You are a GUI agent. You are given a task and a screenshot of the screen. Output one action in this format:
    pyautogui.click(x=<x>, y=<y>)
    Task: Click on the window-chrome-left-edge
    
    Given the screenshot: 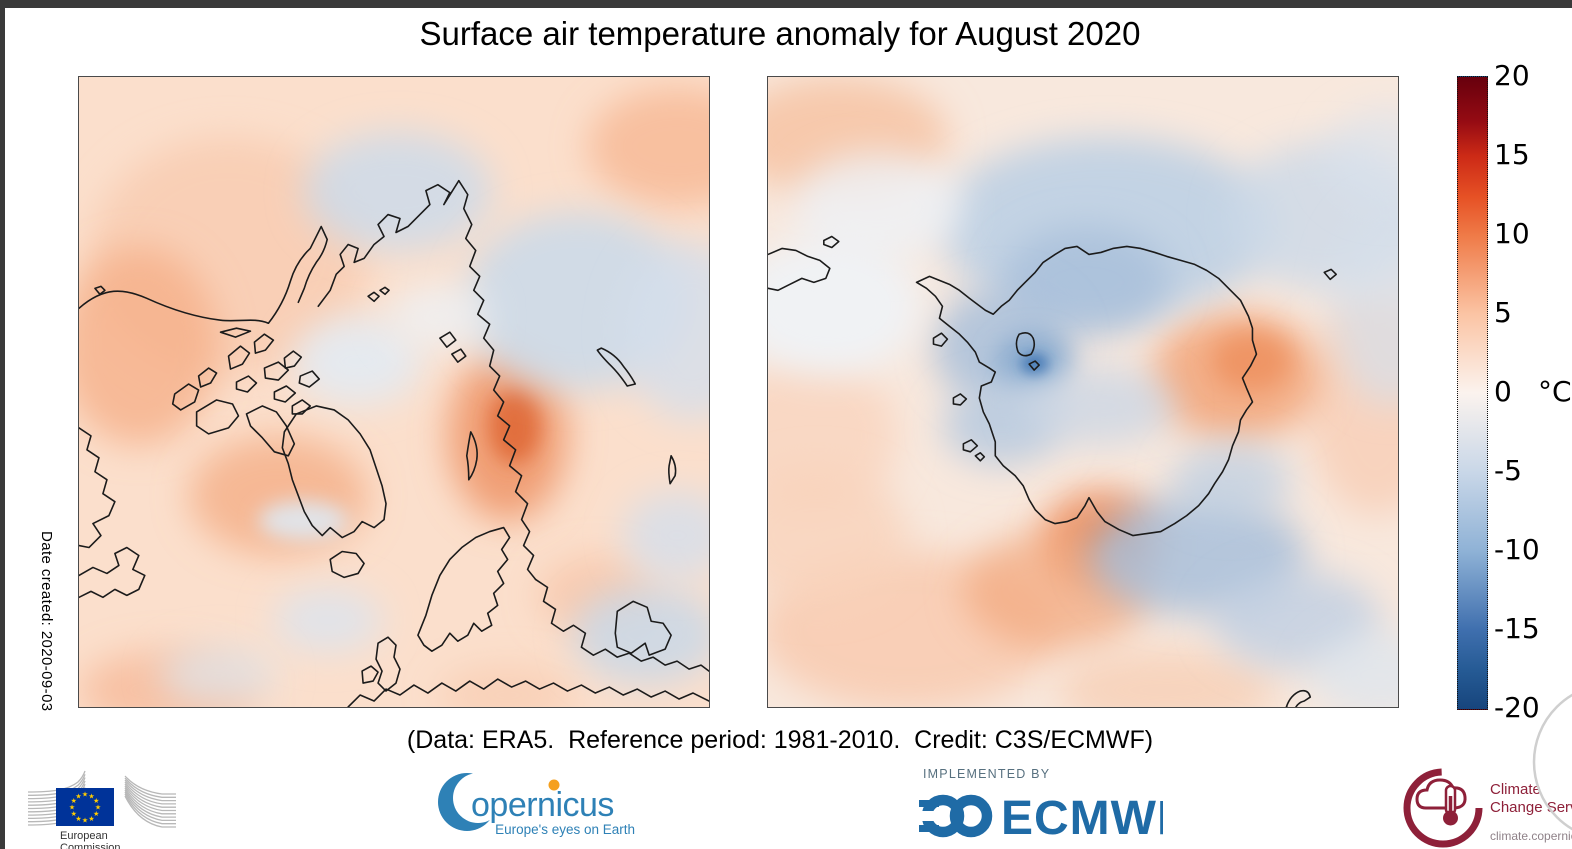 What is the action you would take?
    pyautogui.click(x=2, y=424)
    